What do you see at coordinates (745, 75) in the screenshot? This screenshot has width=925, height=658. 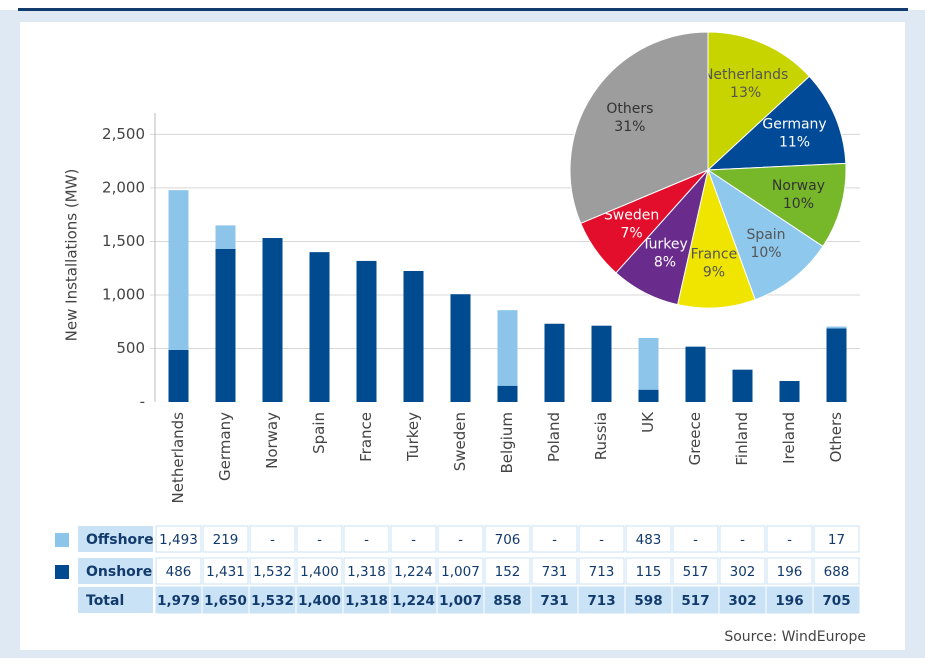 I see `pie-label: Netherlands` at bounding box center [745, 75].